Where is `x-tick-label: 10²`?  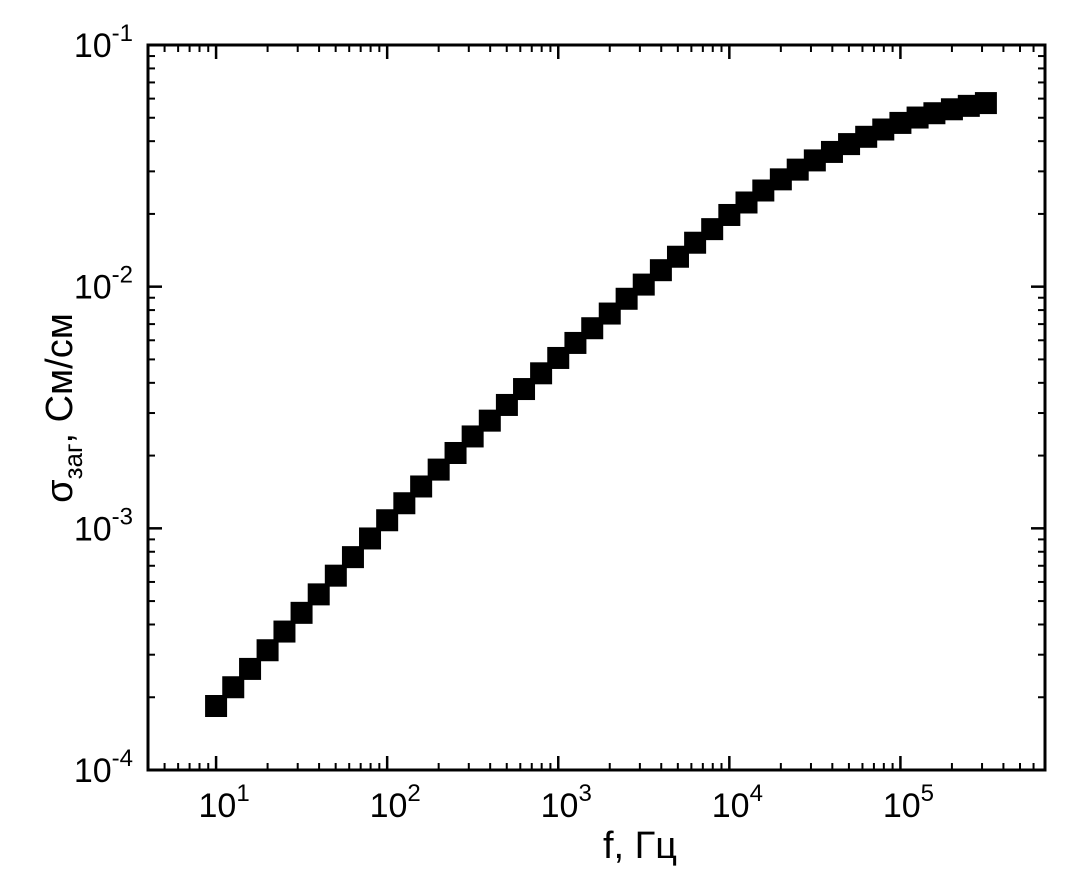 x-tick-label: 10² is located at coordinates (395, 802).